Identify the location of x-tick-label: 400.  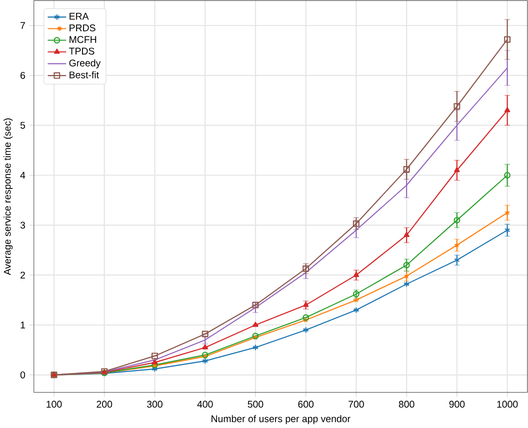
(205, 404).